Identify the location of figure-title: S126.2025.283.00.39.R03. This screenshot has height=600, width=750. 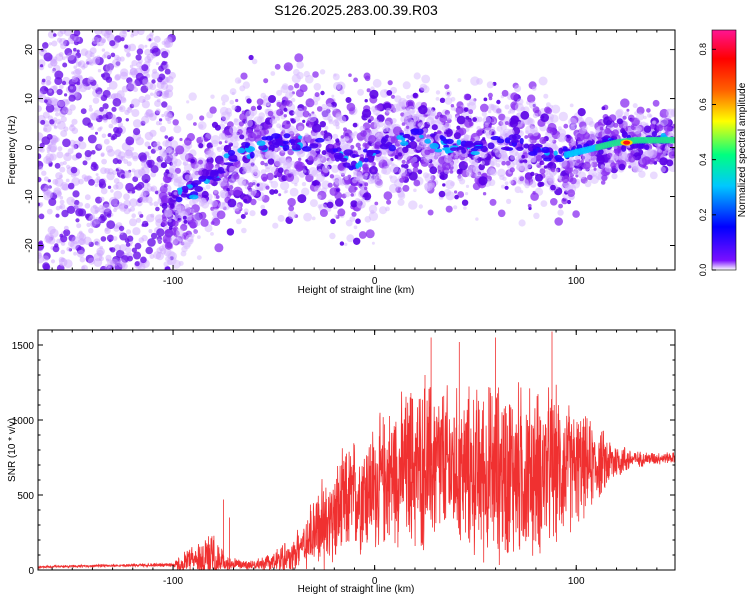
(356, 10).